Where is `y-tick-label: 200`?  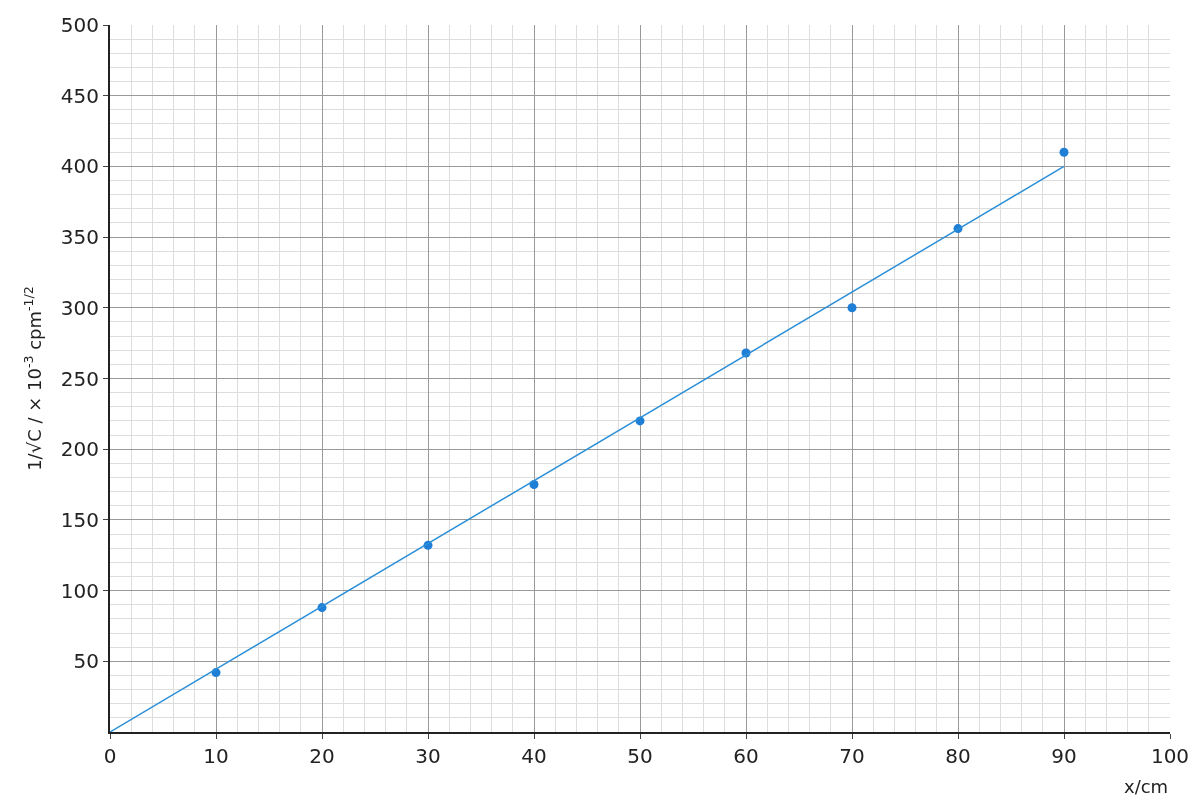
y-tick-label: 200 is located at coordinates (79, 449).